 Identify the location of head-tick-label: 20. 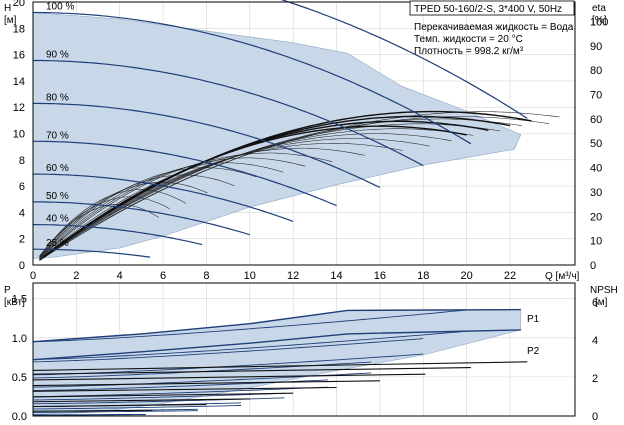
(19, 4).